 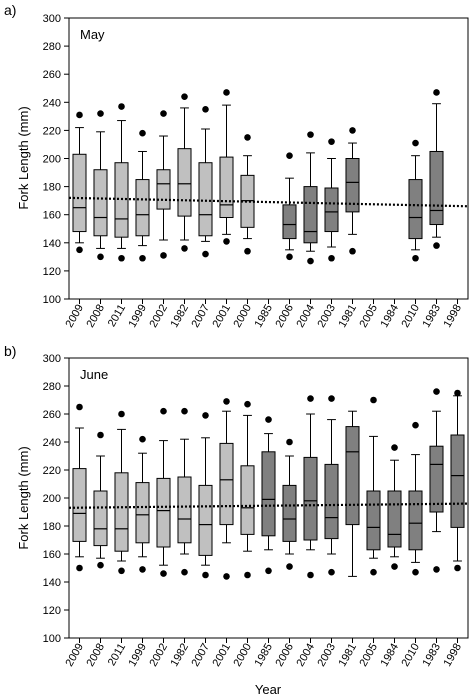 I want to click on box-2010, so click(x=415, y=209).